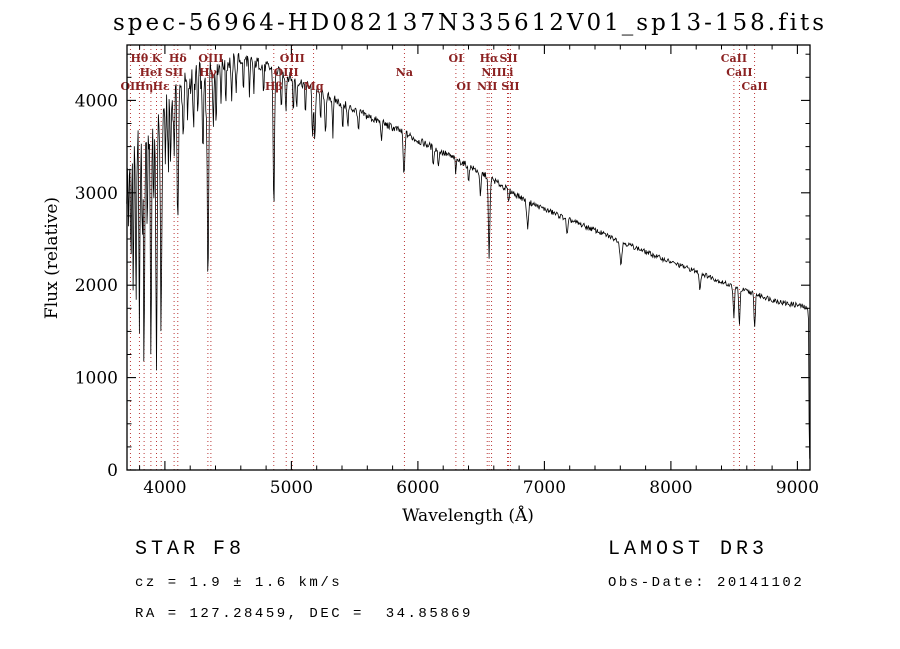 The width and height of the screenshot is (900, 649). Describe the element at coordinates (797, 488) in the screenshot. I see `x-tick-label: 9000` at that location.